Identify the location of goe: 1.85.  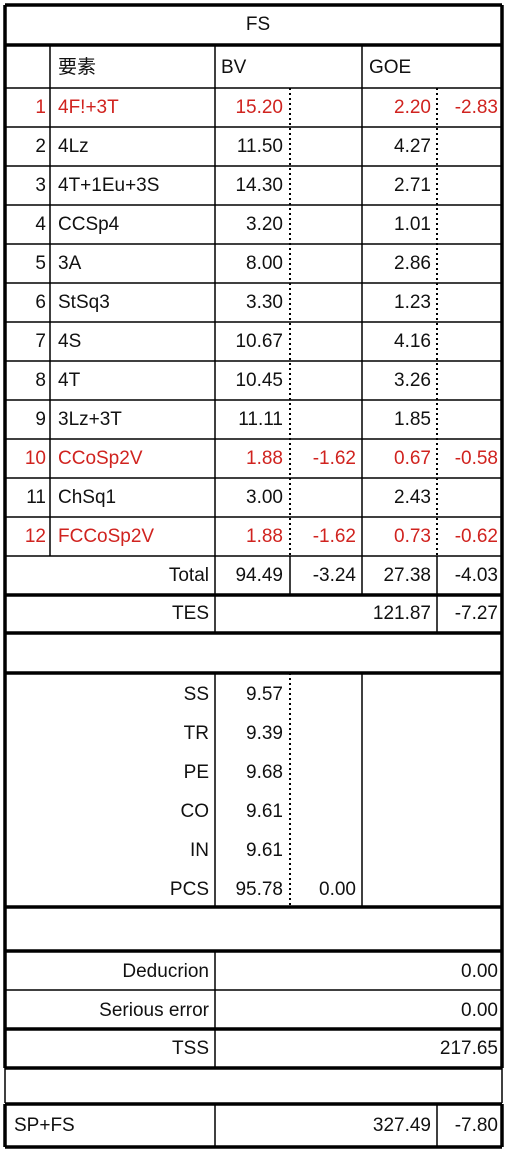
(412, 419).